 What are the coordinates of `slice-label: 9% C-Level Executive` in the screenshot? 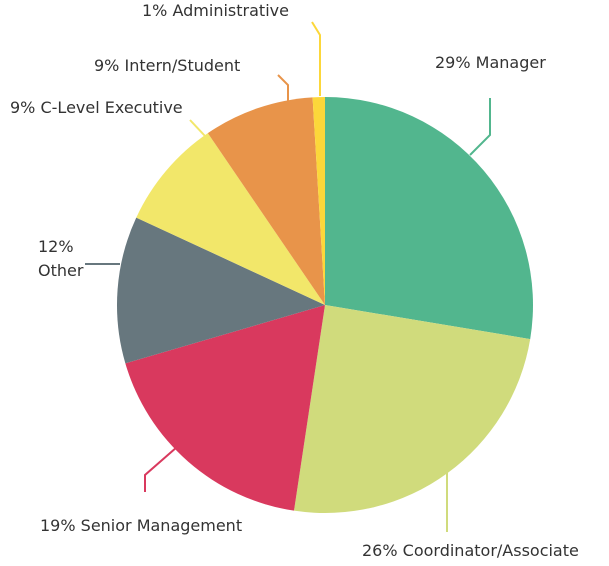 It's located at (96, 107).